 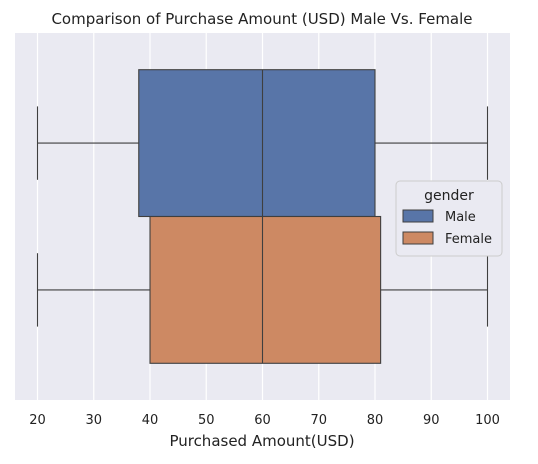 What do you see at coordinates (431, 420) in the screenshot?
I see `x-tick-label-90: 90` at bounding box center [431, 420].